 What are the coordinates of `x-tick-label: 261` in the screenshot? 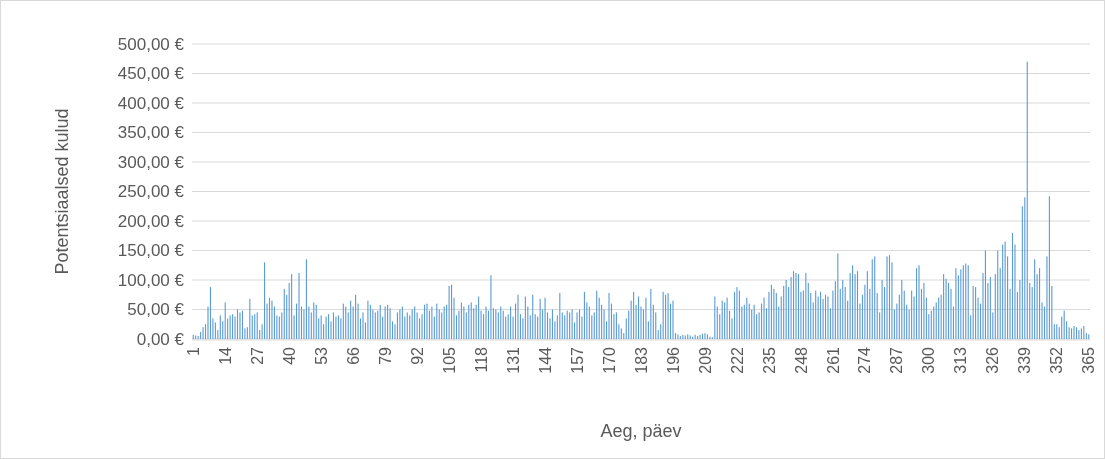 It's located at (833, 360).